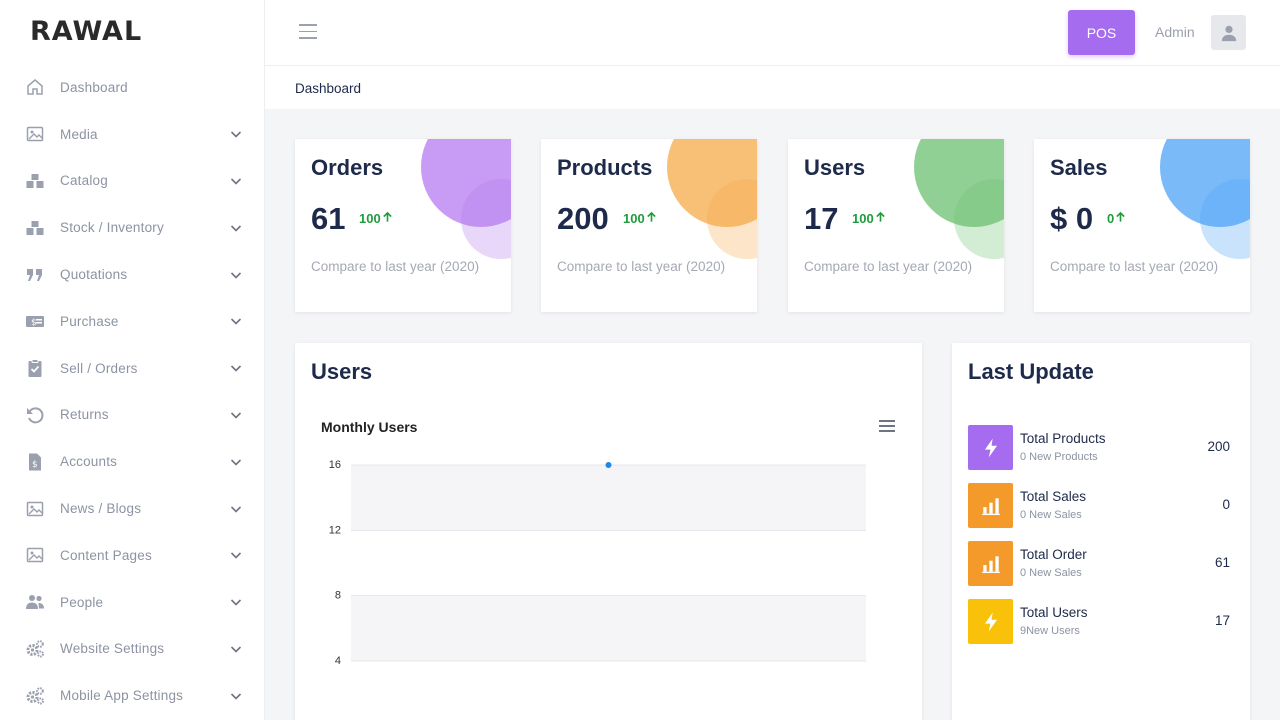 Image resolution: width=1280 pixels, height=720 pixels. Describe the element at coordinates (1142, 225) in the screenshot. I see `stat-card-sales: Sales $ 0 0 Compare to last year (2020)` at that location.